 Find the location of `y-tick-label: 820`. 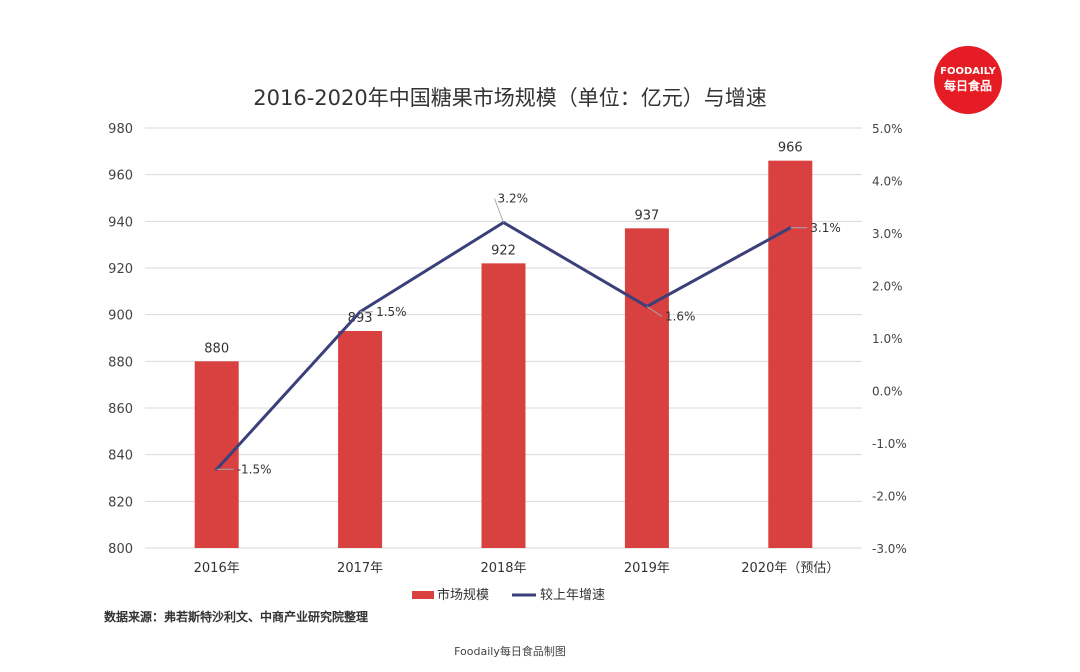

y-tick-label: 820 is located at coordinates (120, 502).